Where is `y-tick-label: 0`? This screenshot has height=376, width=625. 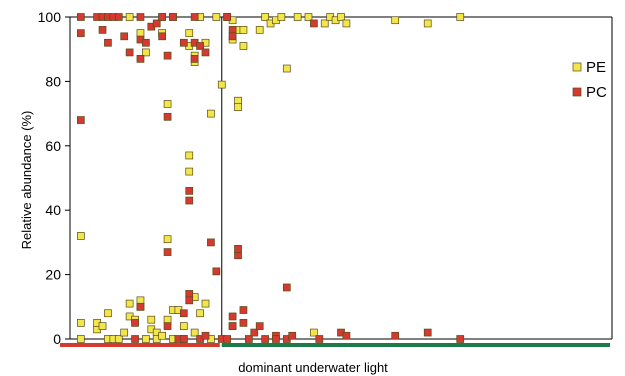 y-tick-label: 0 is located at coordinates (57, 339).